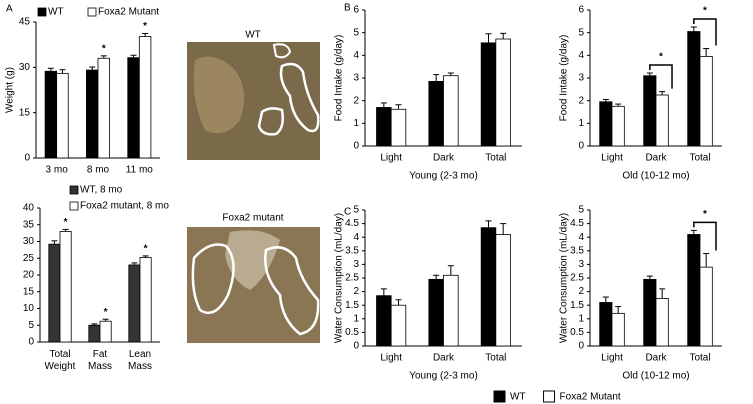  Describe the element at coordinates (356, 55) in the screenshot. I see `y-tick-label: 4` at that location.